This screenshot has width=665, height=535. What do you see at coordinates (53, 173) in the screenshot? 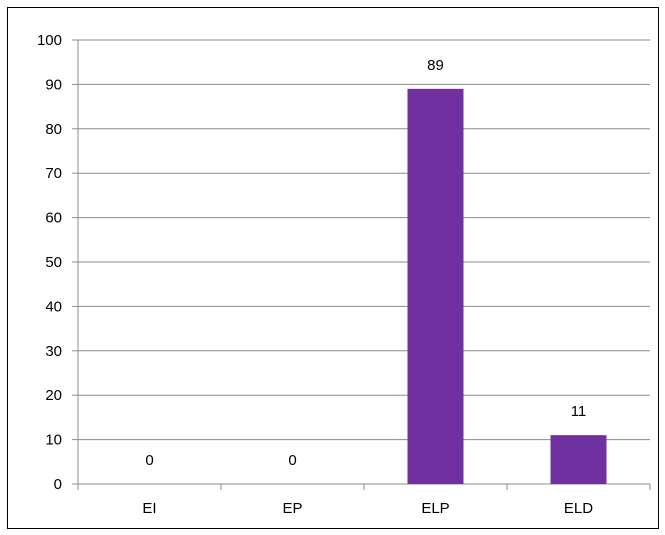
I see `y-tick-label: 70` at bounding box center [53, 173].